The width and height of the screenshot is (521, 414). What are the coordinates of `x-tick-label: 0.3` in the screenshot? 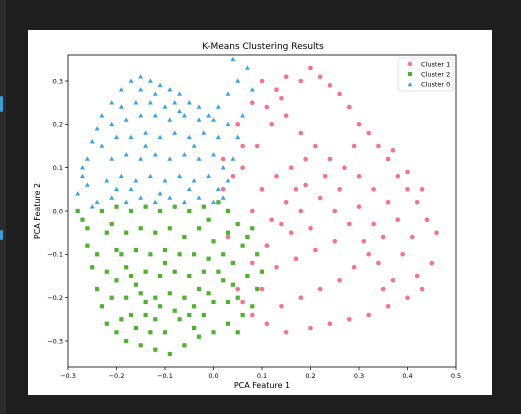 It's located at (359, 376).